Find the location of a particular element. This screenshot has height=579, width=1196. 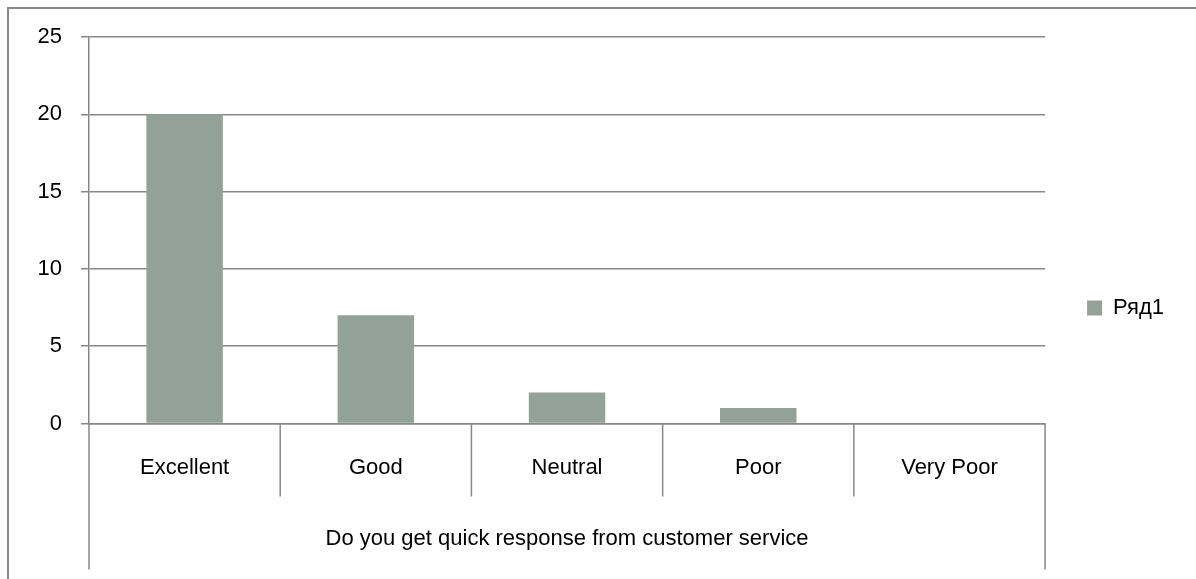

legend-label: Ряд1 is located at coordinates (1139, 307).